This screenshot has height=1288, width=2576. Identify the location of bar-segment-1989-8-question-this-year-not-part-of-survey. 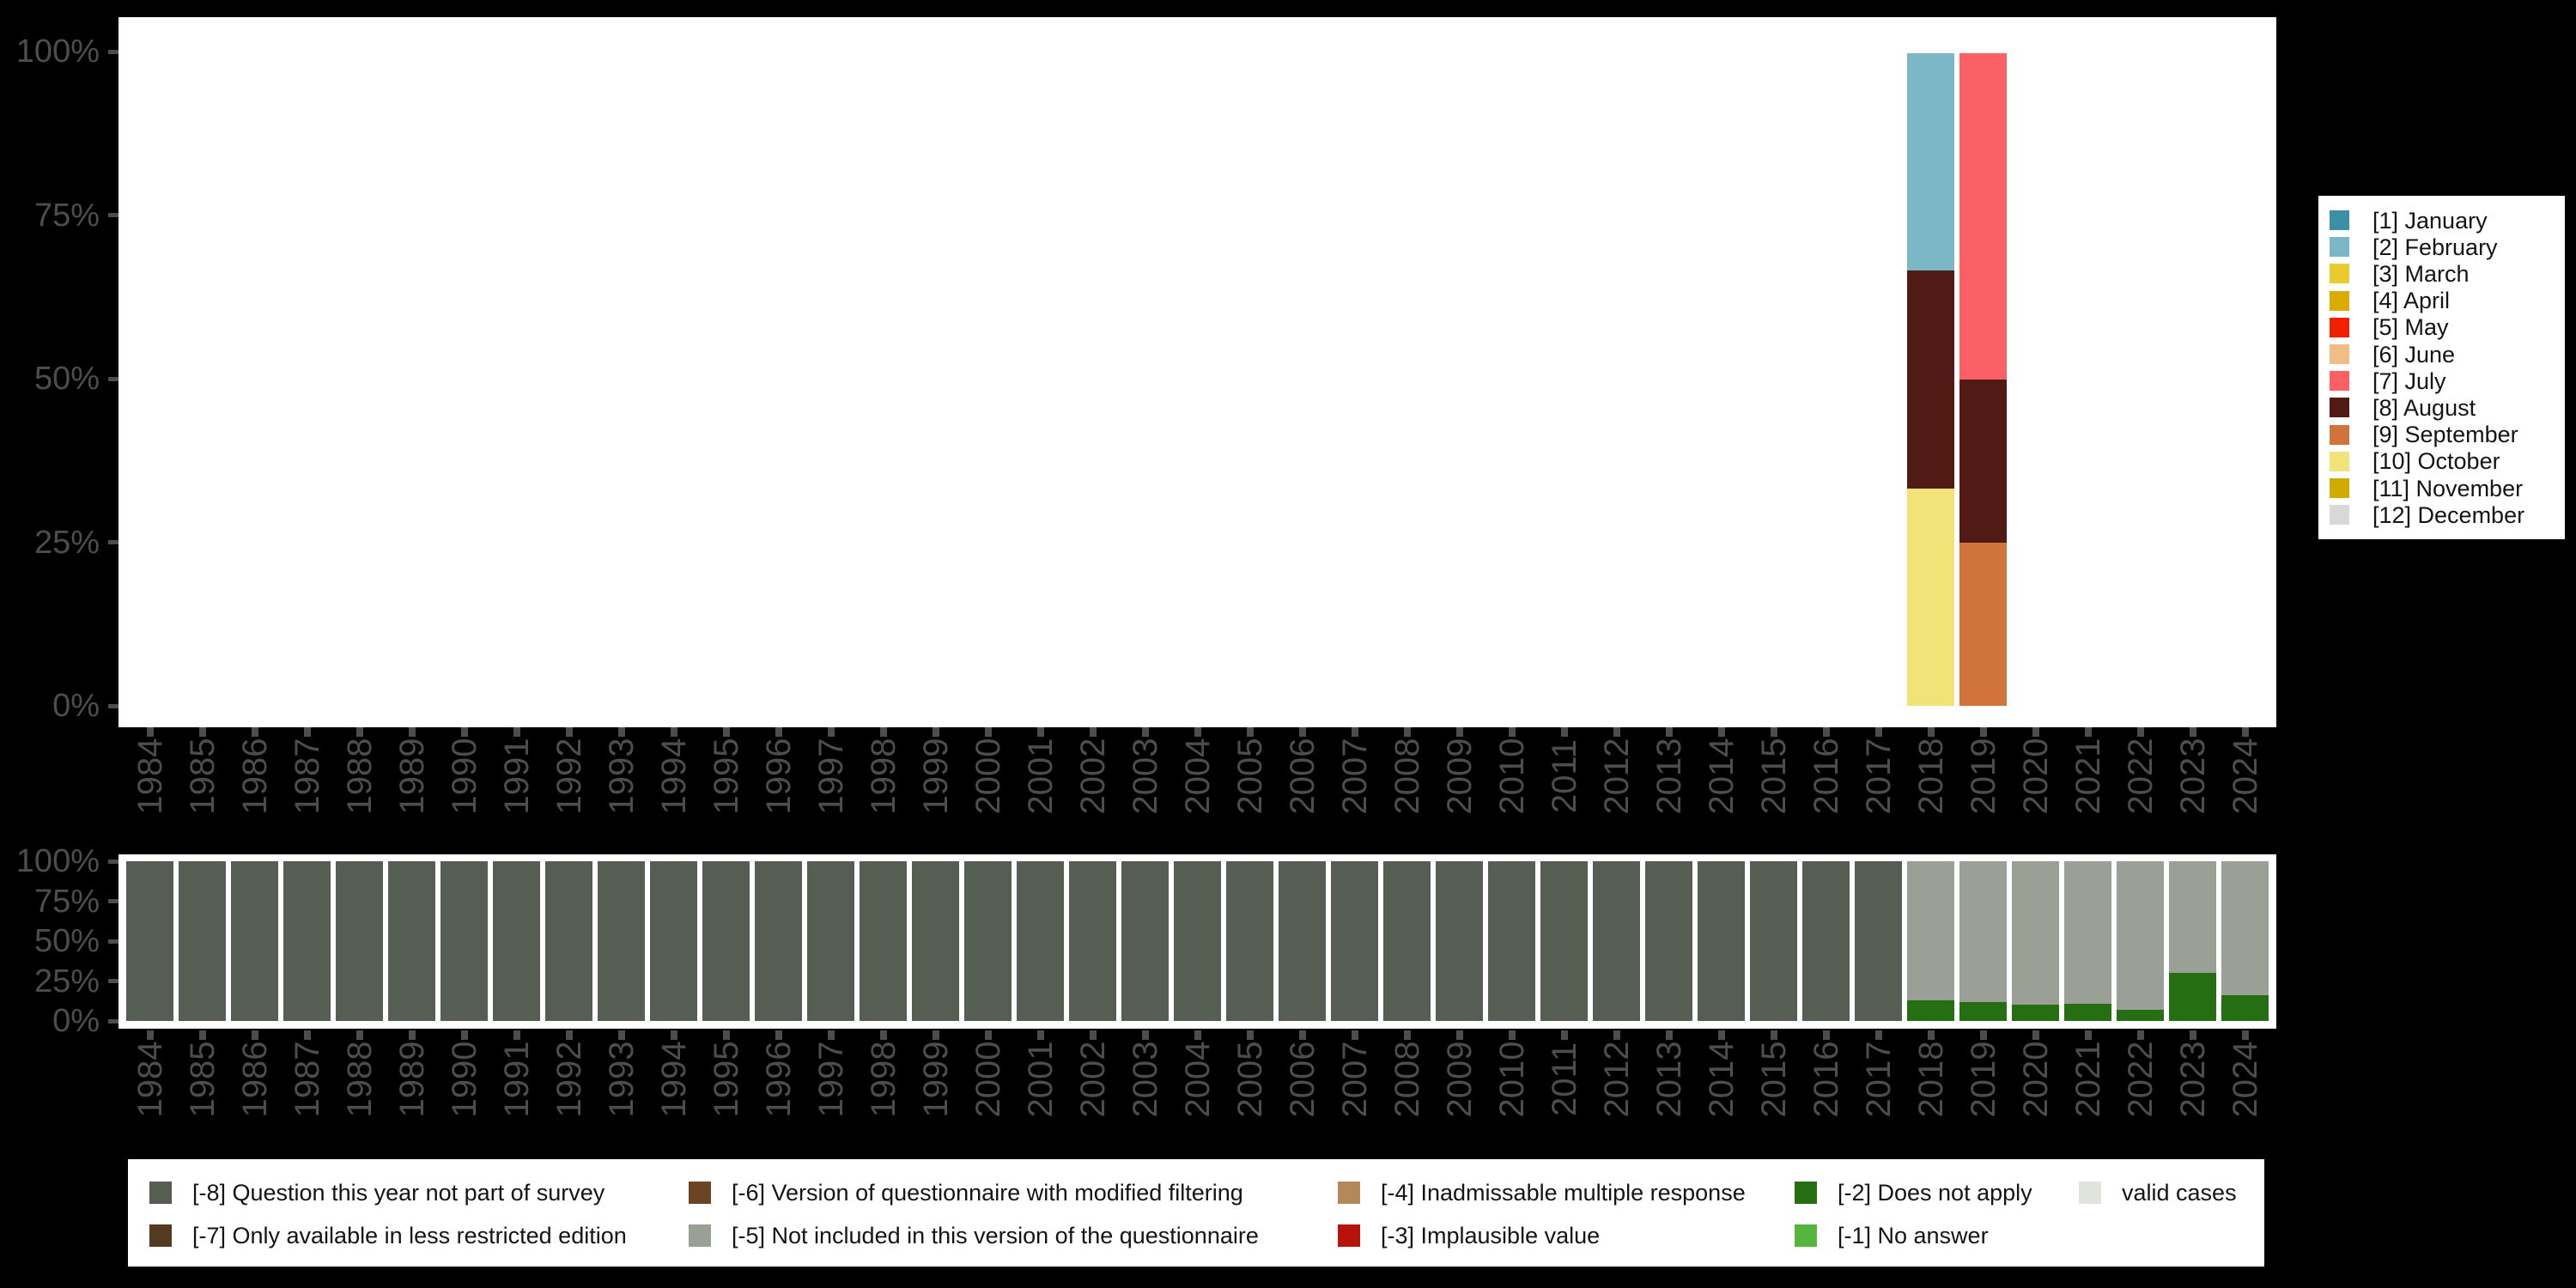
(411, 941).